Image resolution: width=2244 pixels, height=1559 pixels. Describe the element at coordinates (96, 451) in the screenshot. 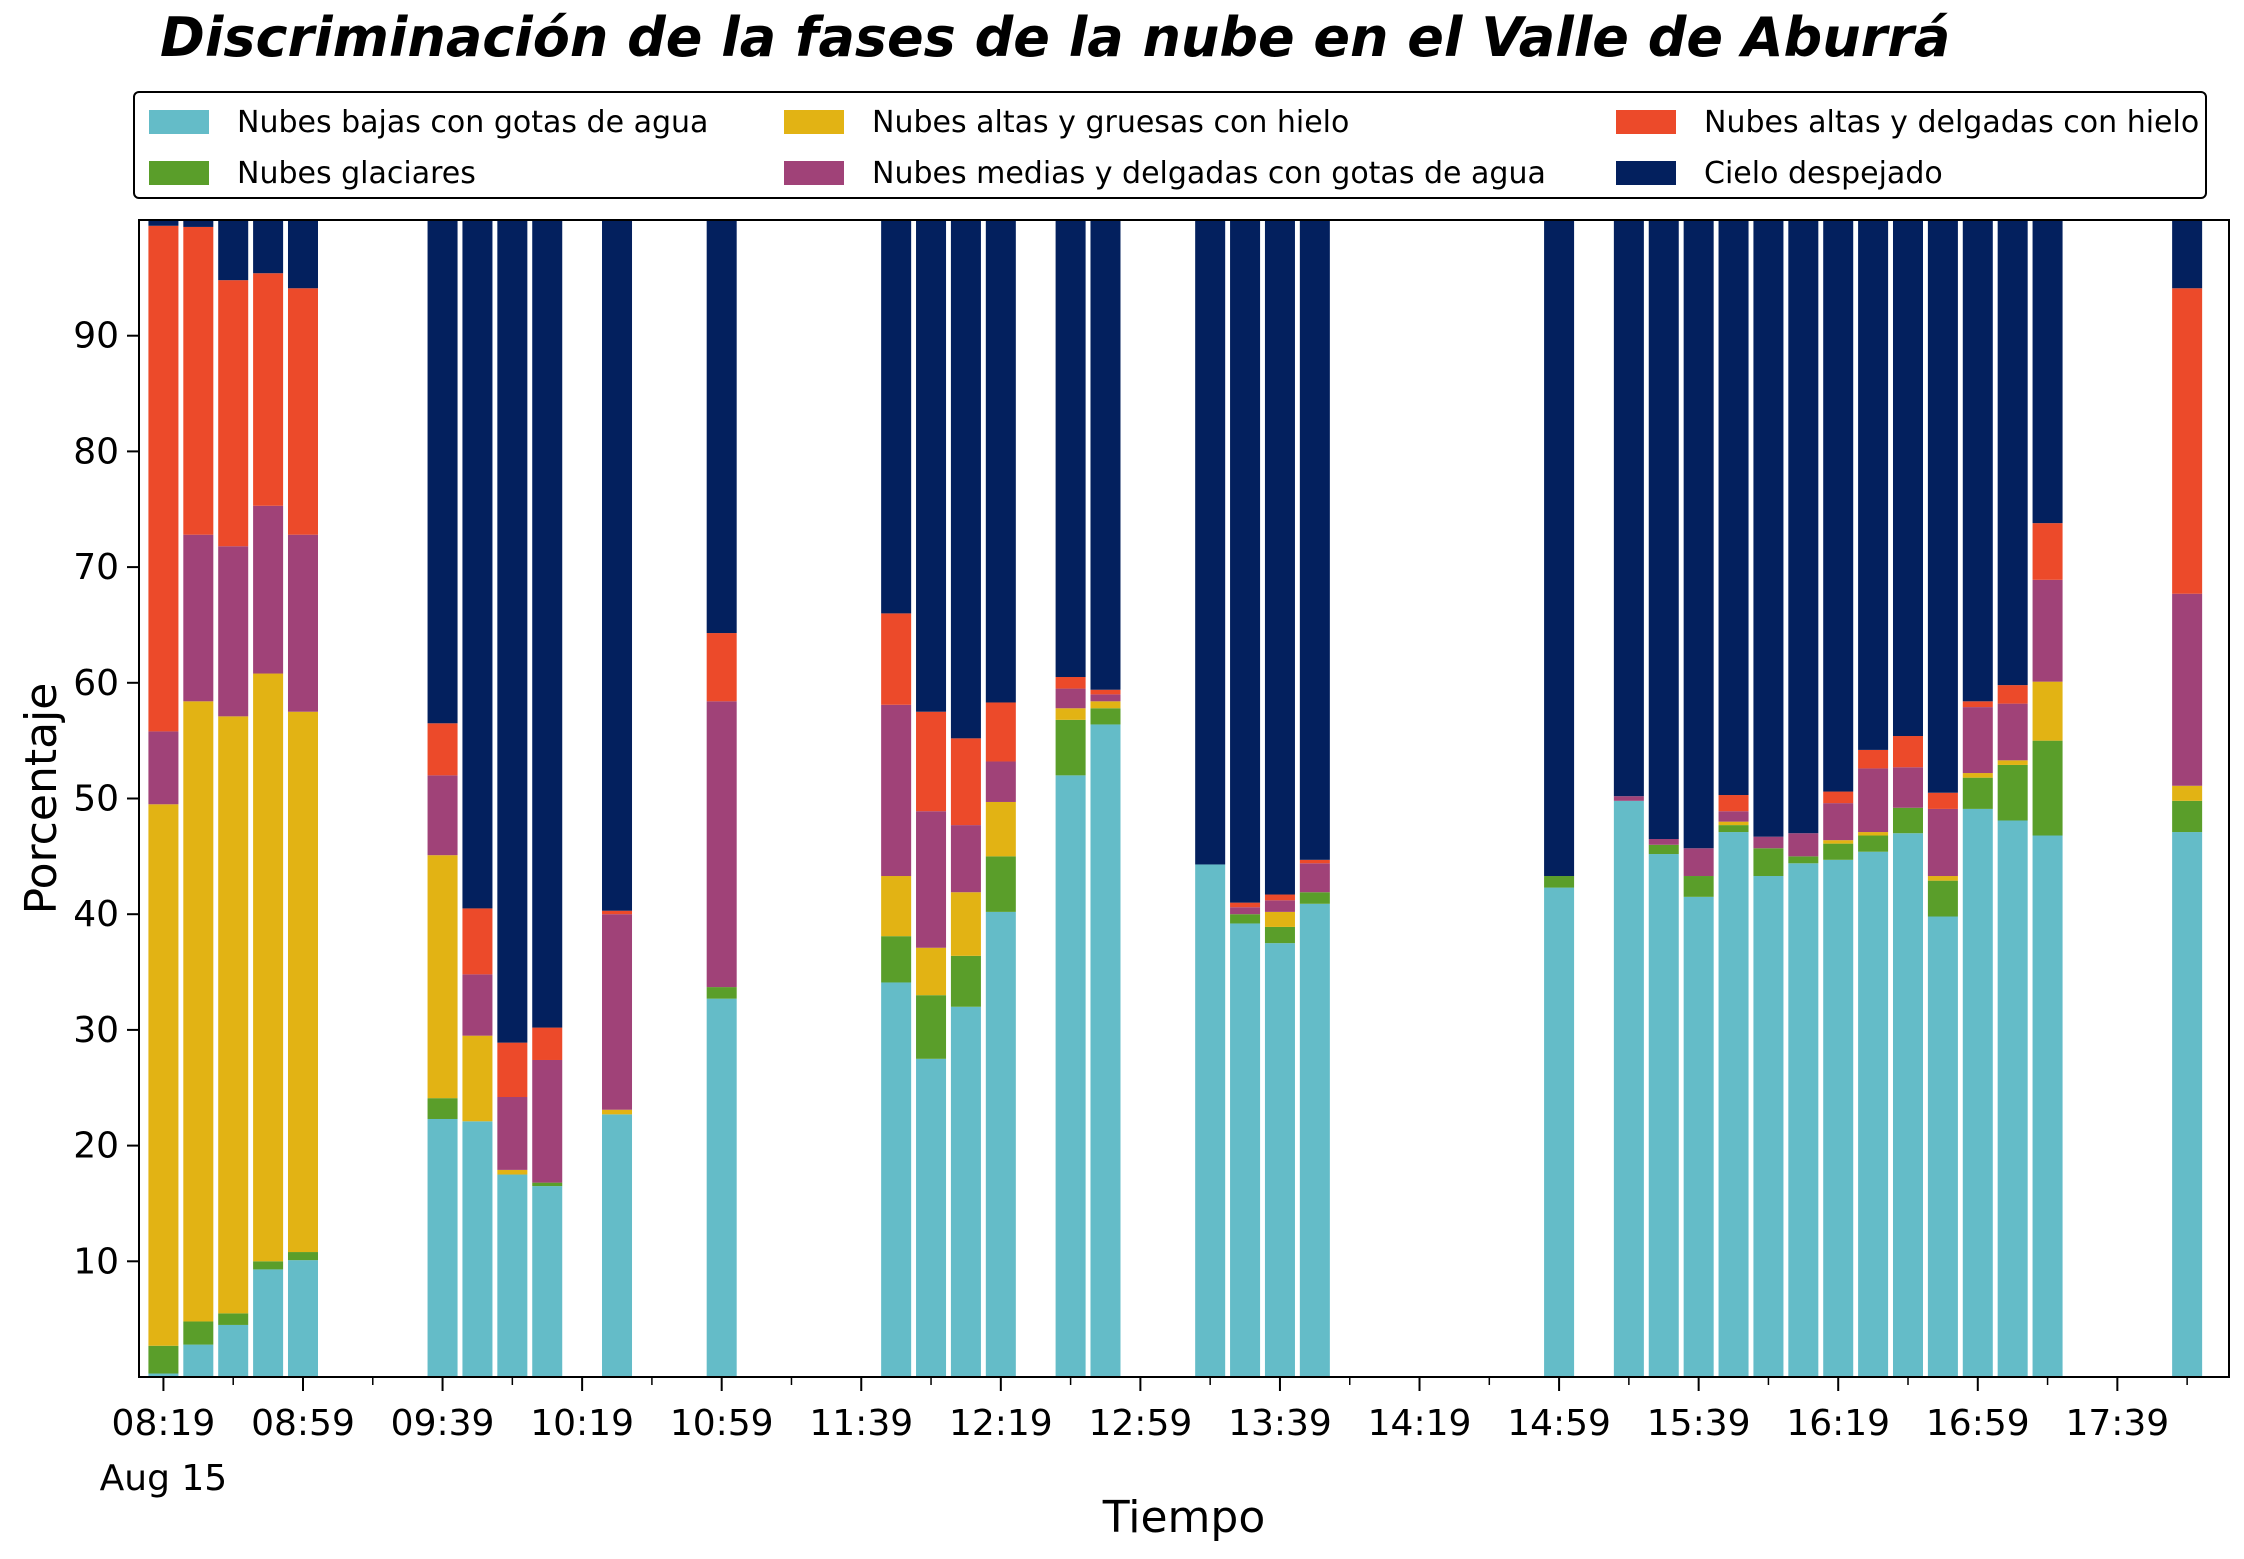

I see `y-tick-label: 80` at that location.